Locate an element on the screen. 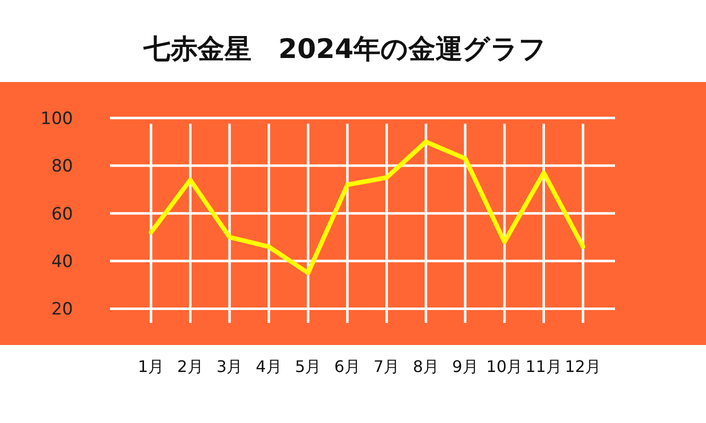 The height and width of the screenshot is (423, 706). chart-title: 七赤金星 2024年の金運グラフ is located at coordinates (344, 49).